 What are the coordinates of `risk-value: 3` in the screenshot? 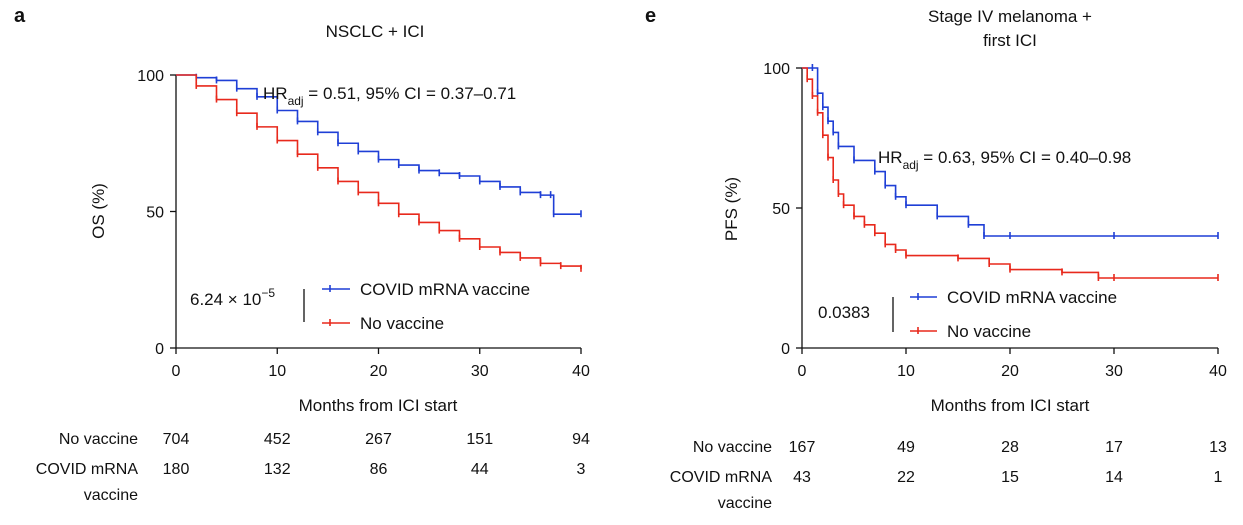 It's located at (581, 469).